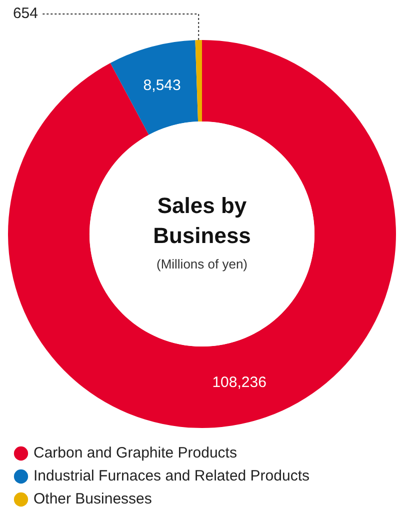 The height and width of the screenshot is (517, 404). What do you see at coordinates (93, 499) in the screenshot?
I see `legend-label: Other Businesses` at bounding box center [93, 499].